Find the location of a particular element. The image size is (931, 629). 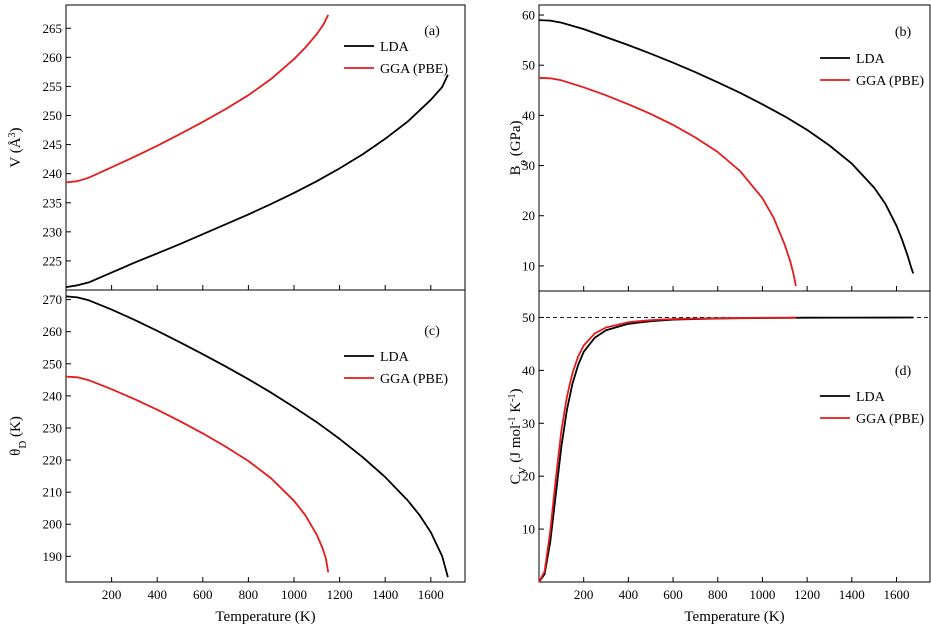

y-label-sub: V is located at coordinates (523, 470).